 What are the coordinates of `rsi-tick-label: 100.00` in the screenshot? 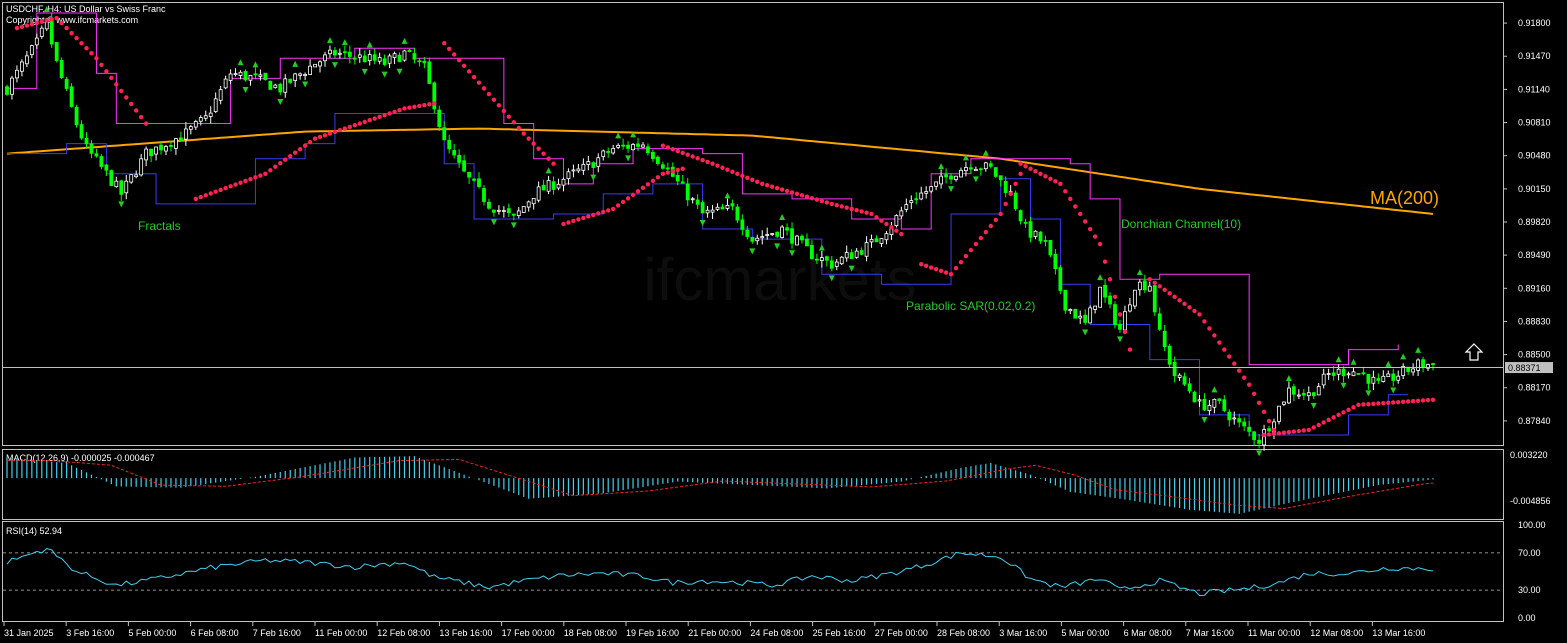 It's located at (1532, 525).